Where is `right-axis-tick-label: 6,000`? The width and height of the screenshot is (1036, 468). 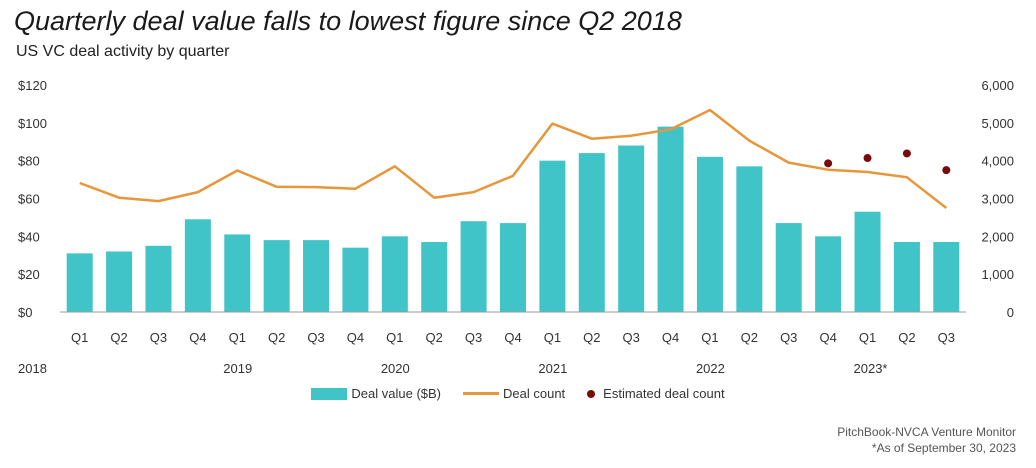 right-axis-tick-label: 6,000 is located at coordinates (997, 85).